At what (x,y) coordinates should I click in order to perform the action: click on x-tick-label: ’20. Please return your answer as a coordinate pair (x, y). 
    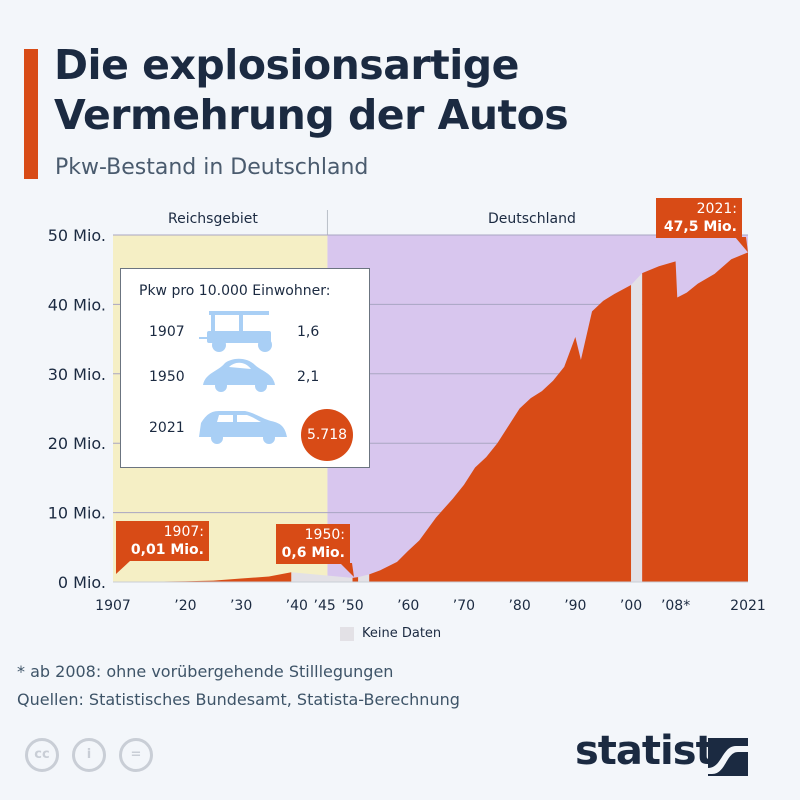
    Looking at the image, I should click on (185, 606).